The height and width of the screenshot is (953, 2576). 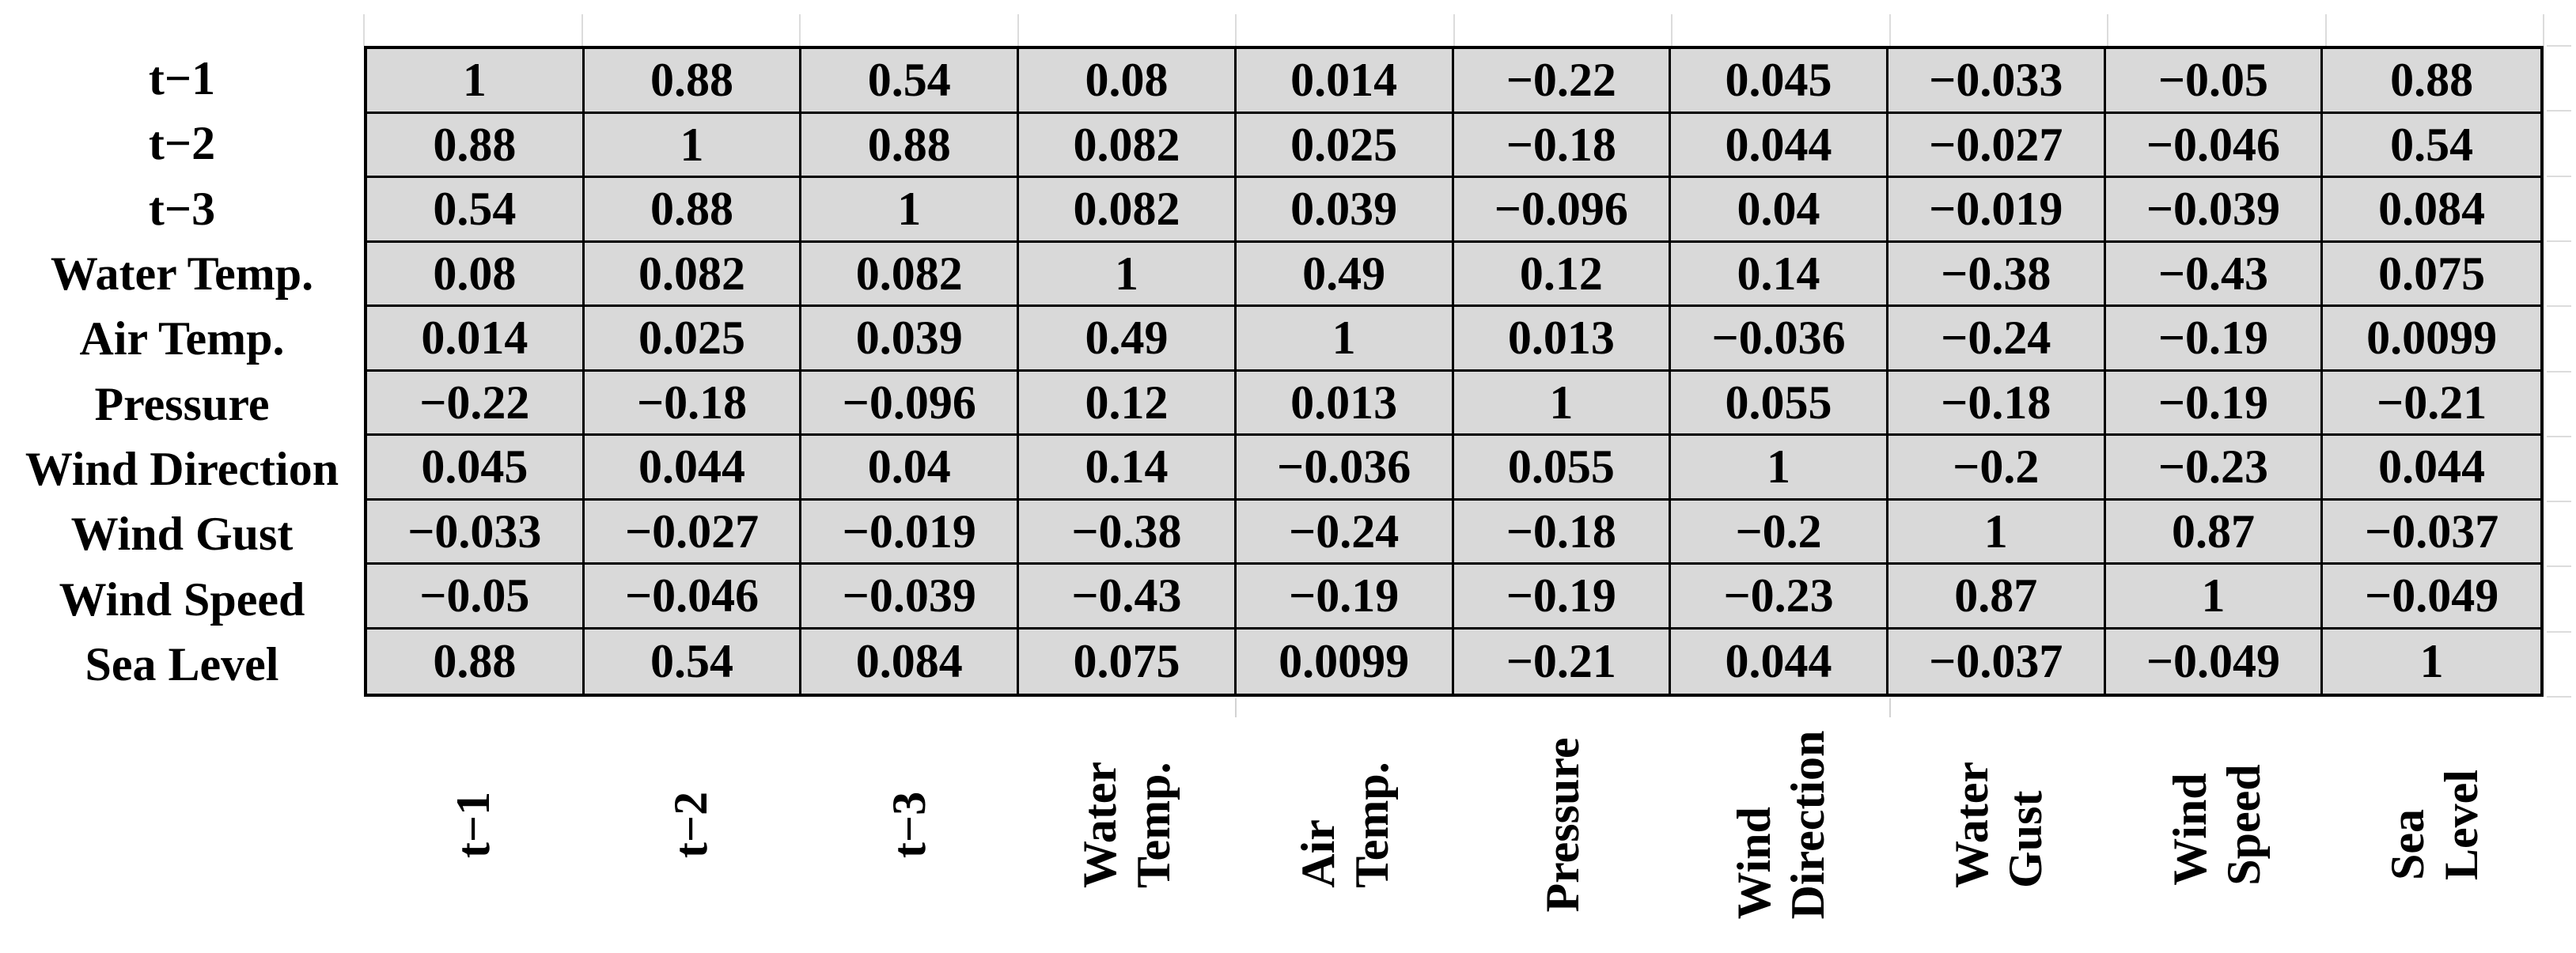 What do you see at coordinates (1153, 825) in the screenshot?
I see `column-label-line: Temp.` at bounding box center [1153, 825].